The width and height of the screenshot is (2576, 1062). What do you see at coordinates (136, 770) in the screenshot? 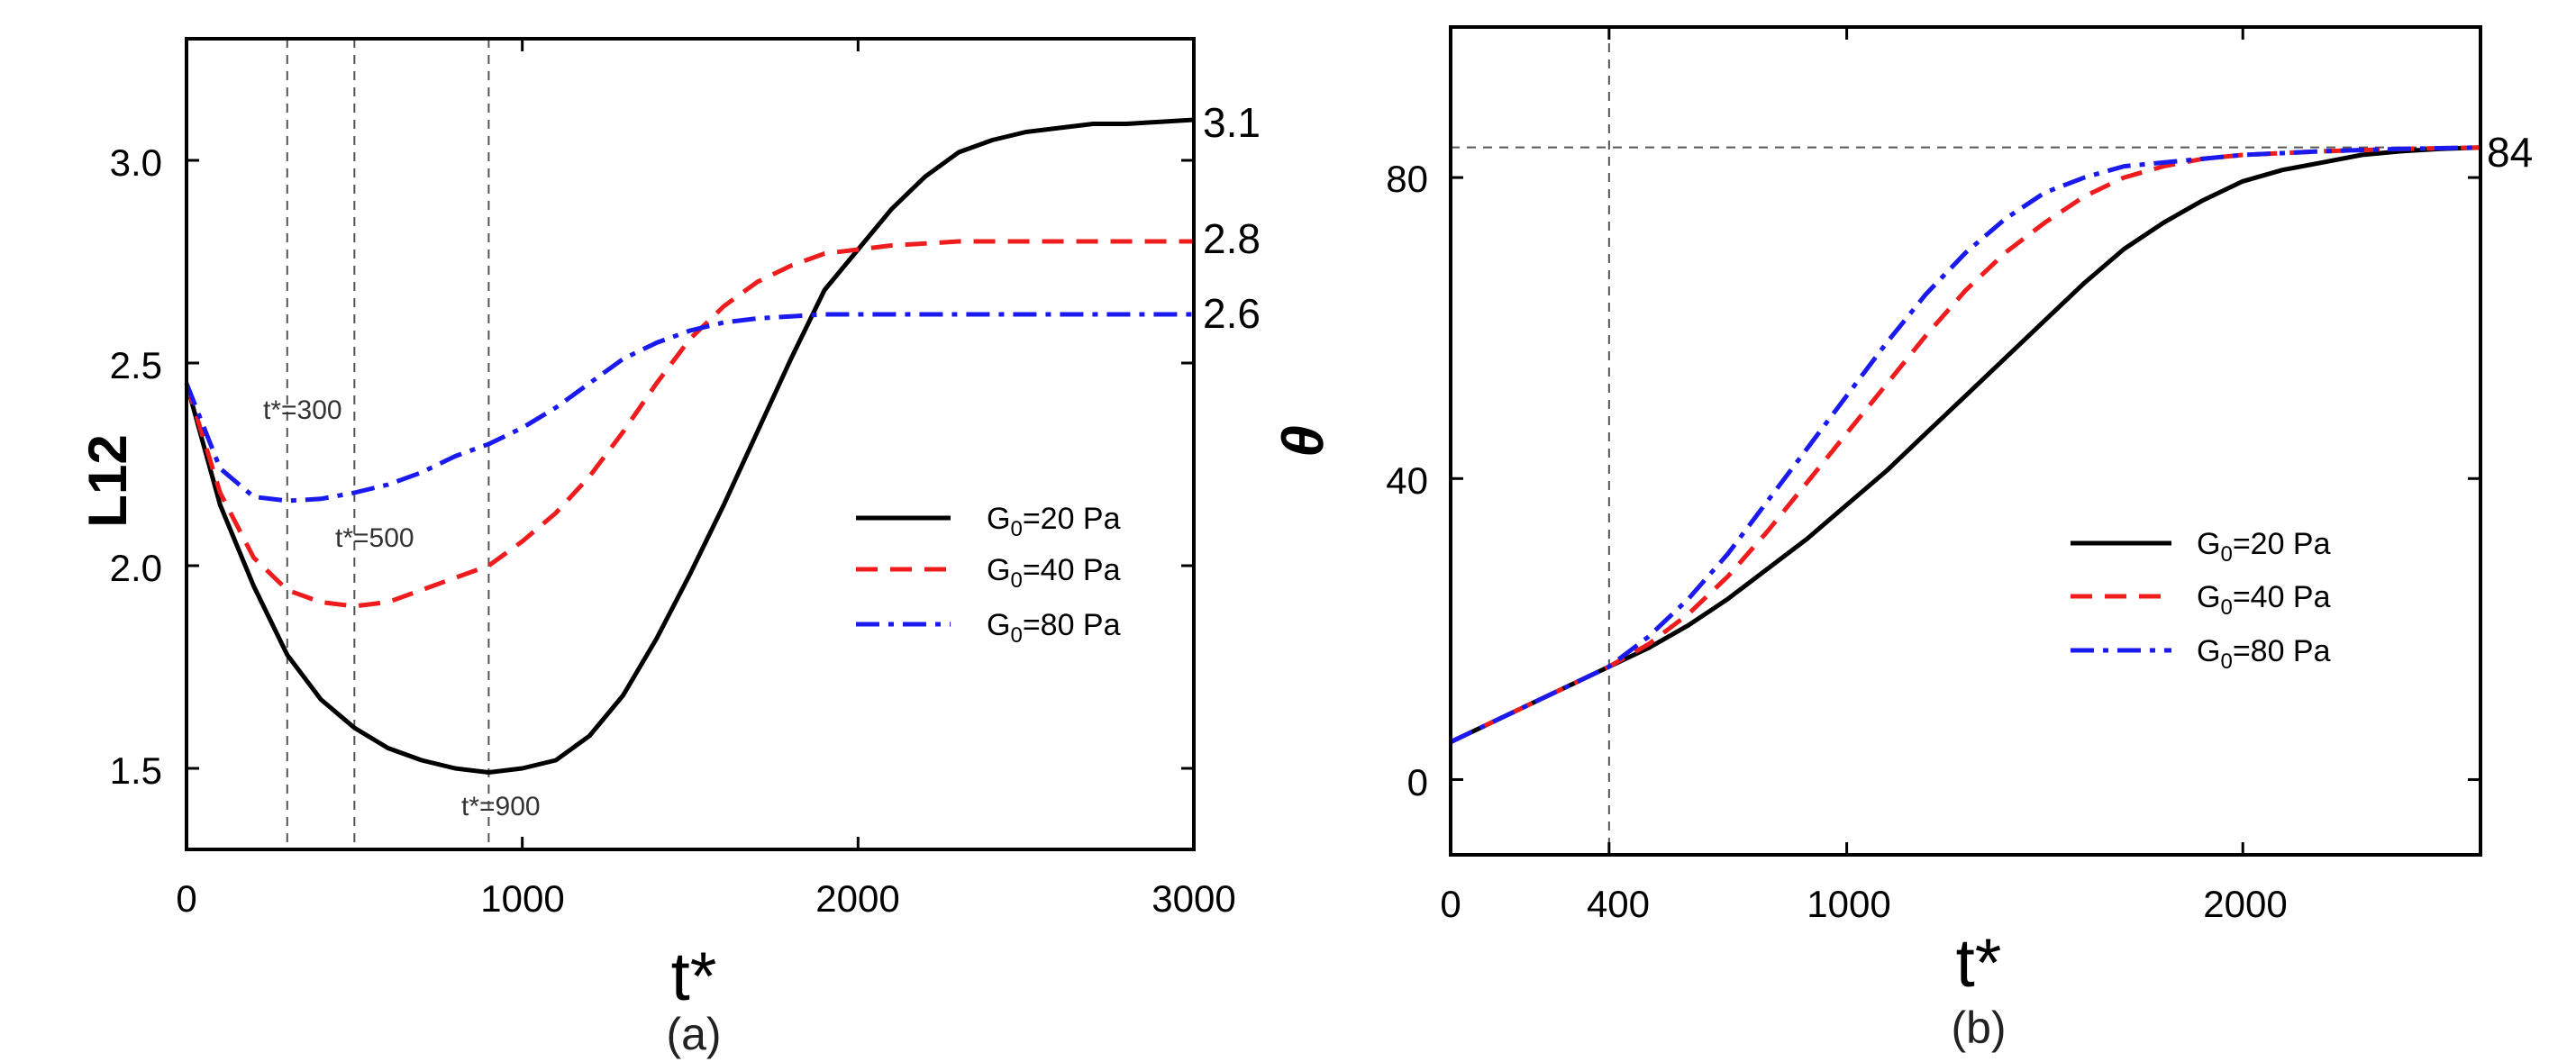
I see `y-tick-label: 1.5` at bounding box center [136, 770].